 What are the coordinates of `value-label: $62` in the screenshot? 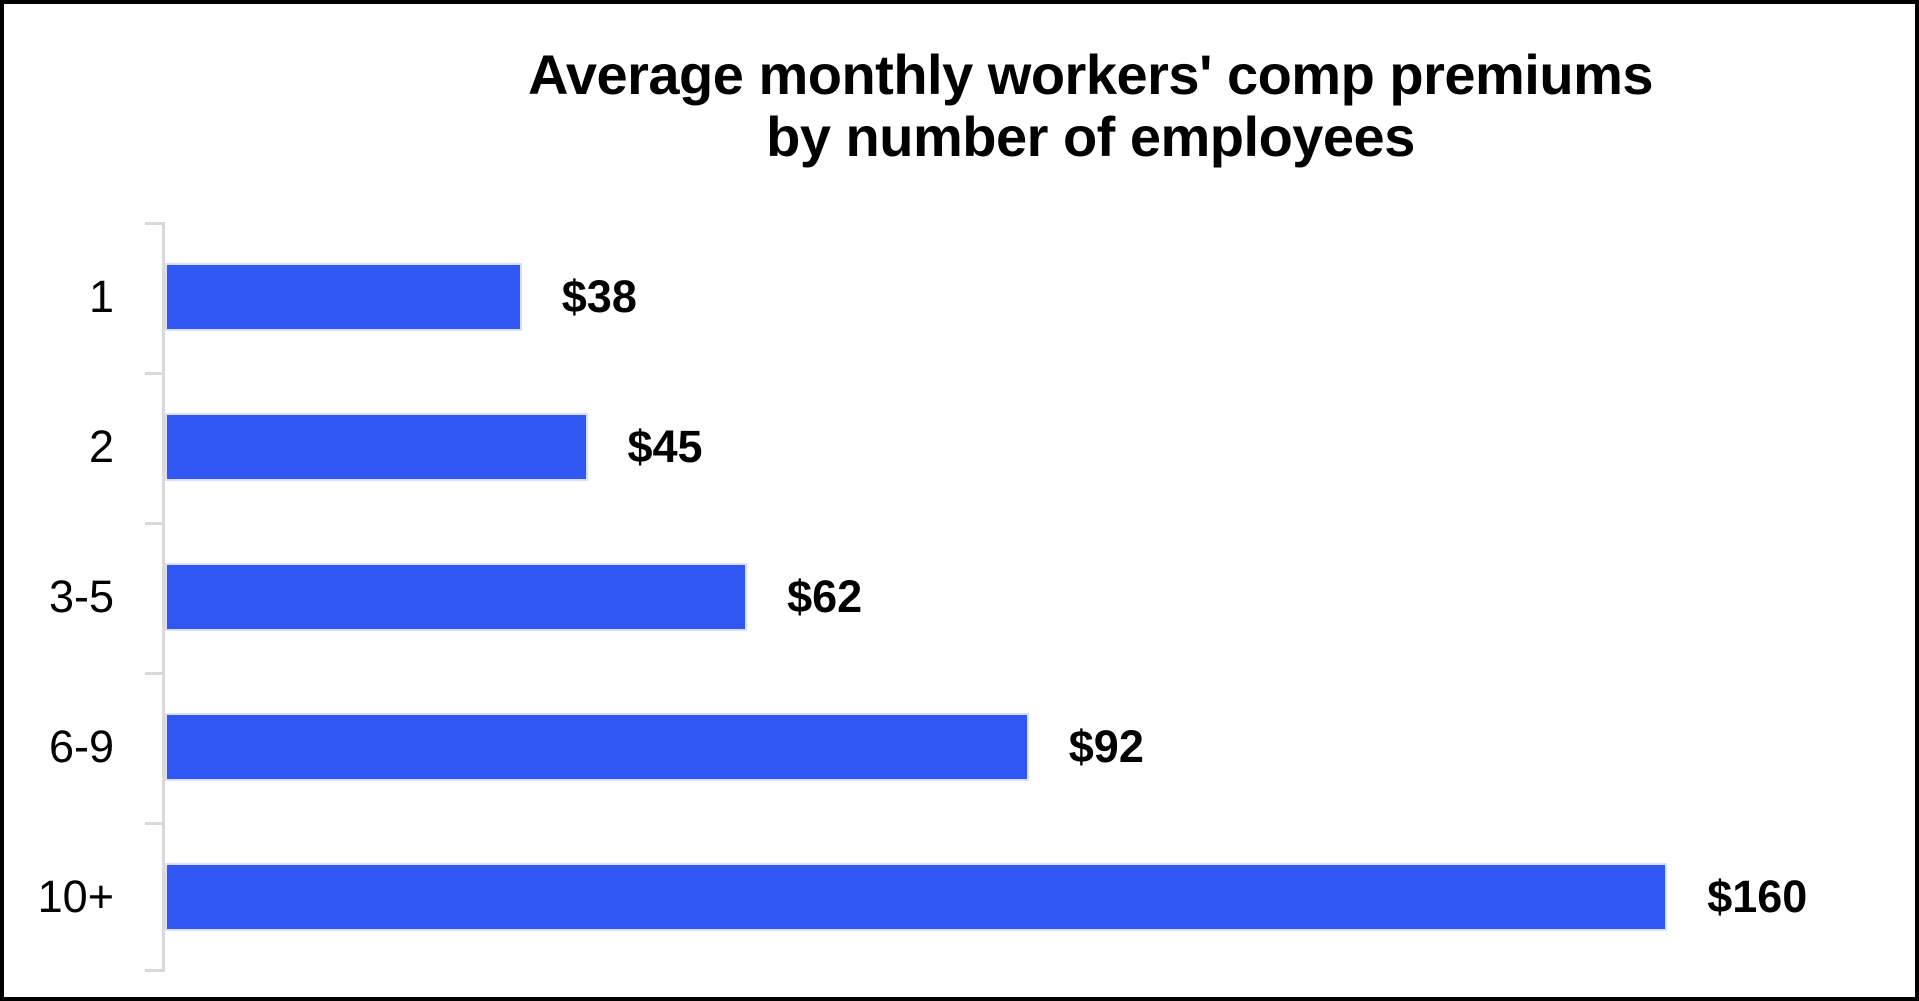 It's located at (825, 596).